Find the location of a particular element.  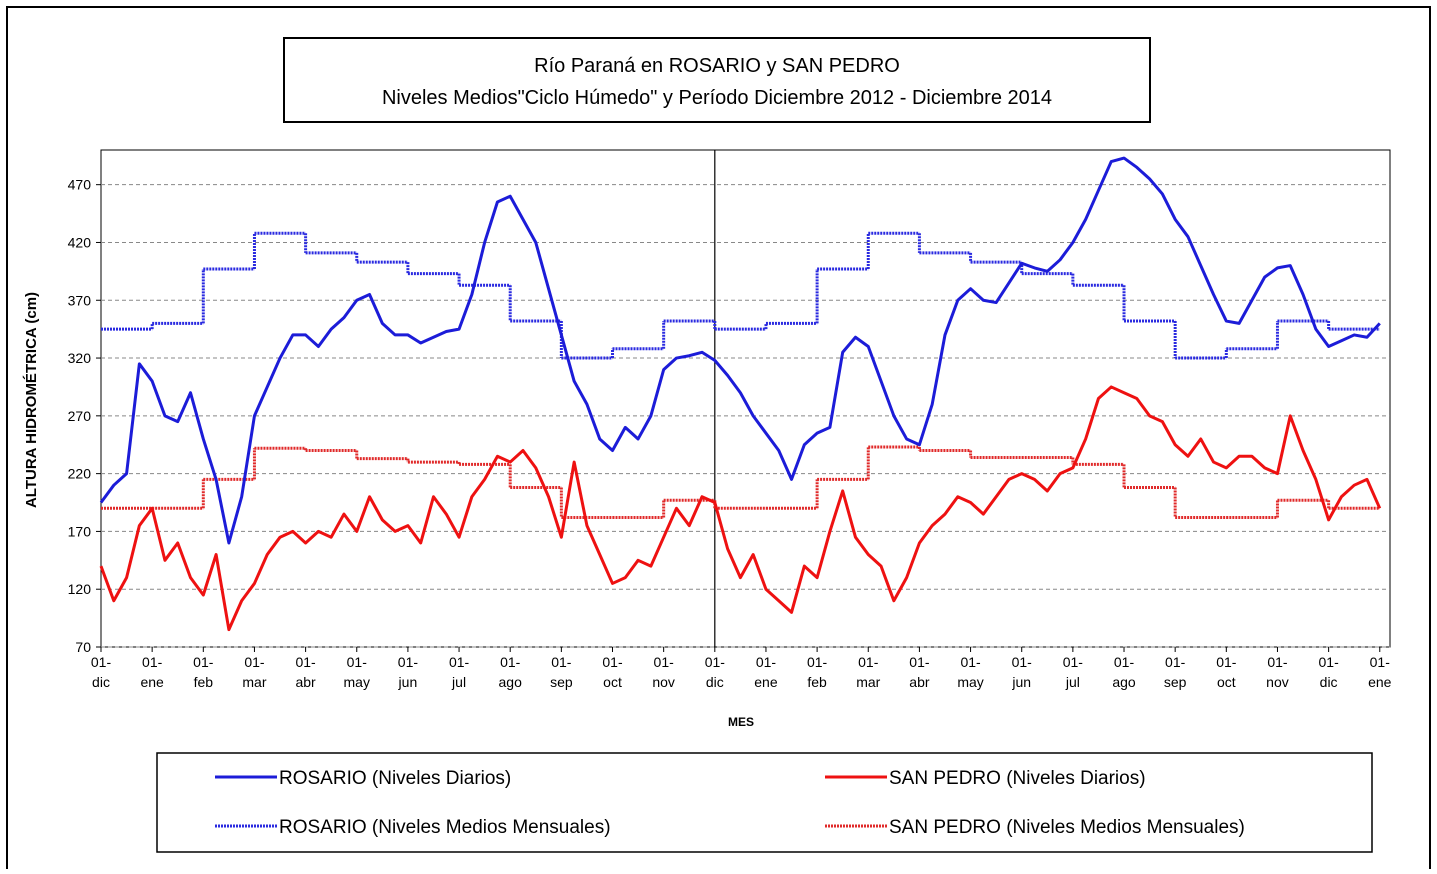

y-tick-label: 420 is located at coordinates (80, 242).